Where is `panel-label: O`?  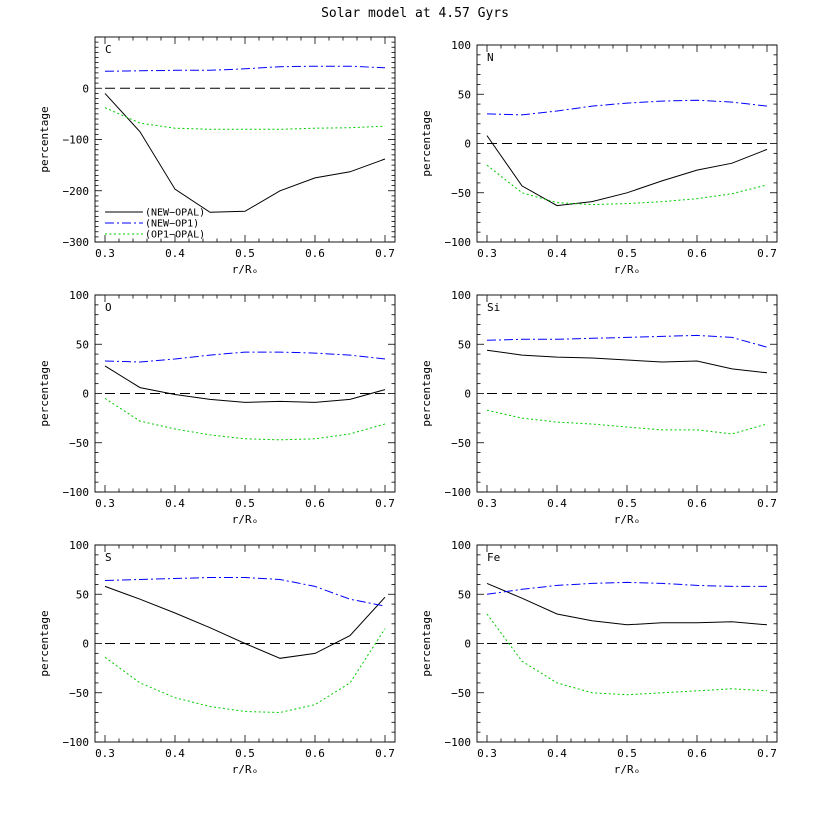
panel-label: O is located at coordinates (108, 307).